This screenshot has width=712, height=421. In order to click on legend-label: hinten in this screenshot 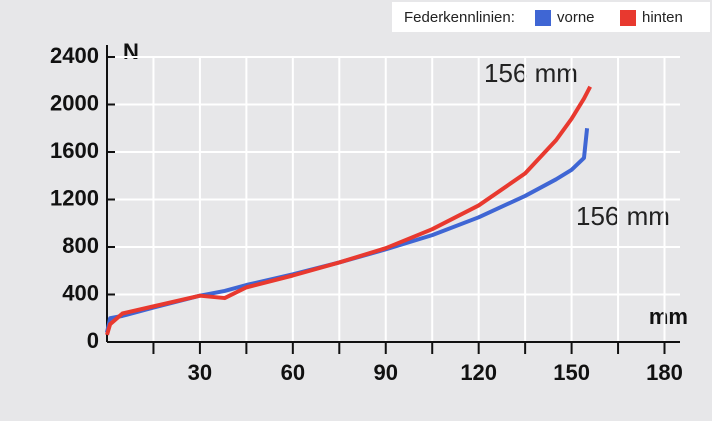, I will do `click(662, 17)`.